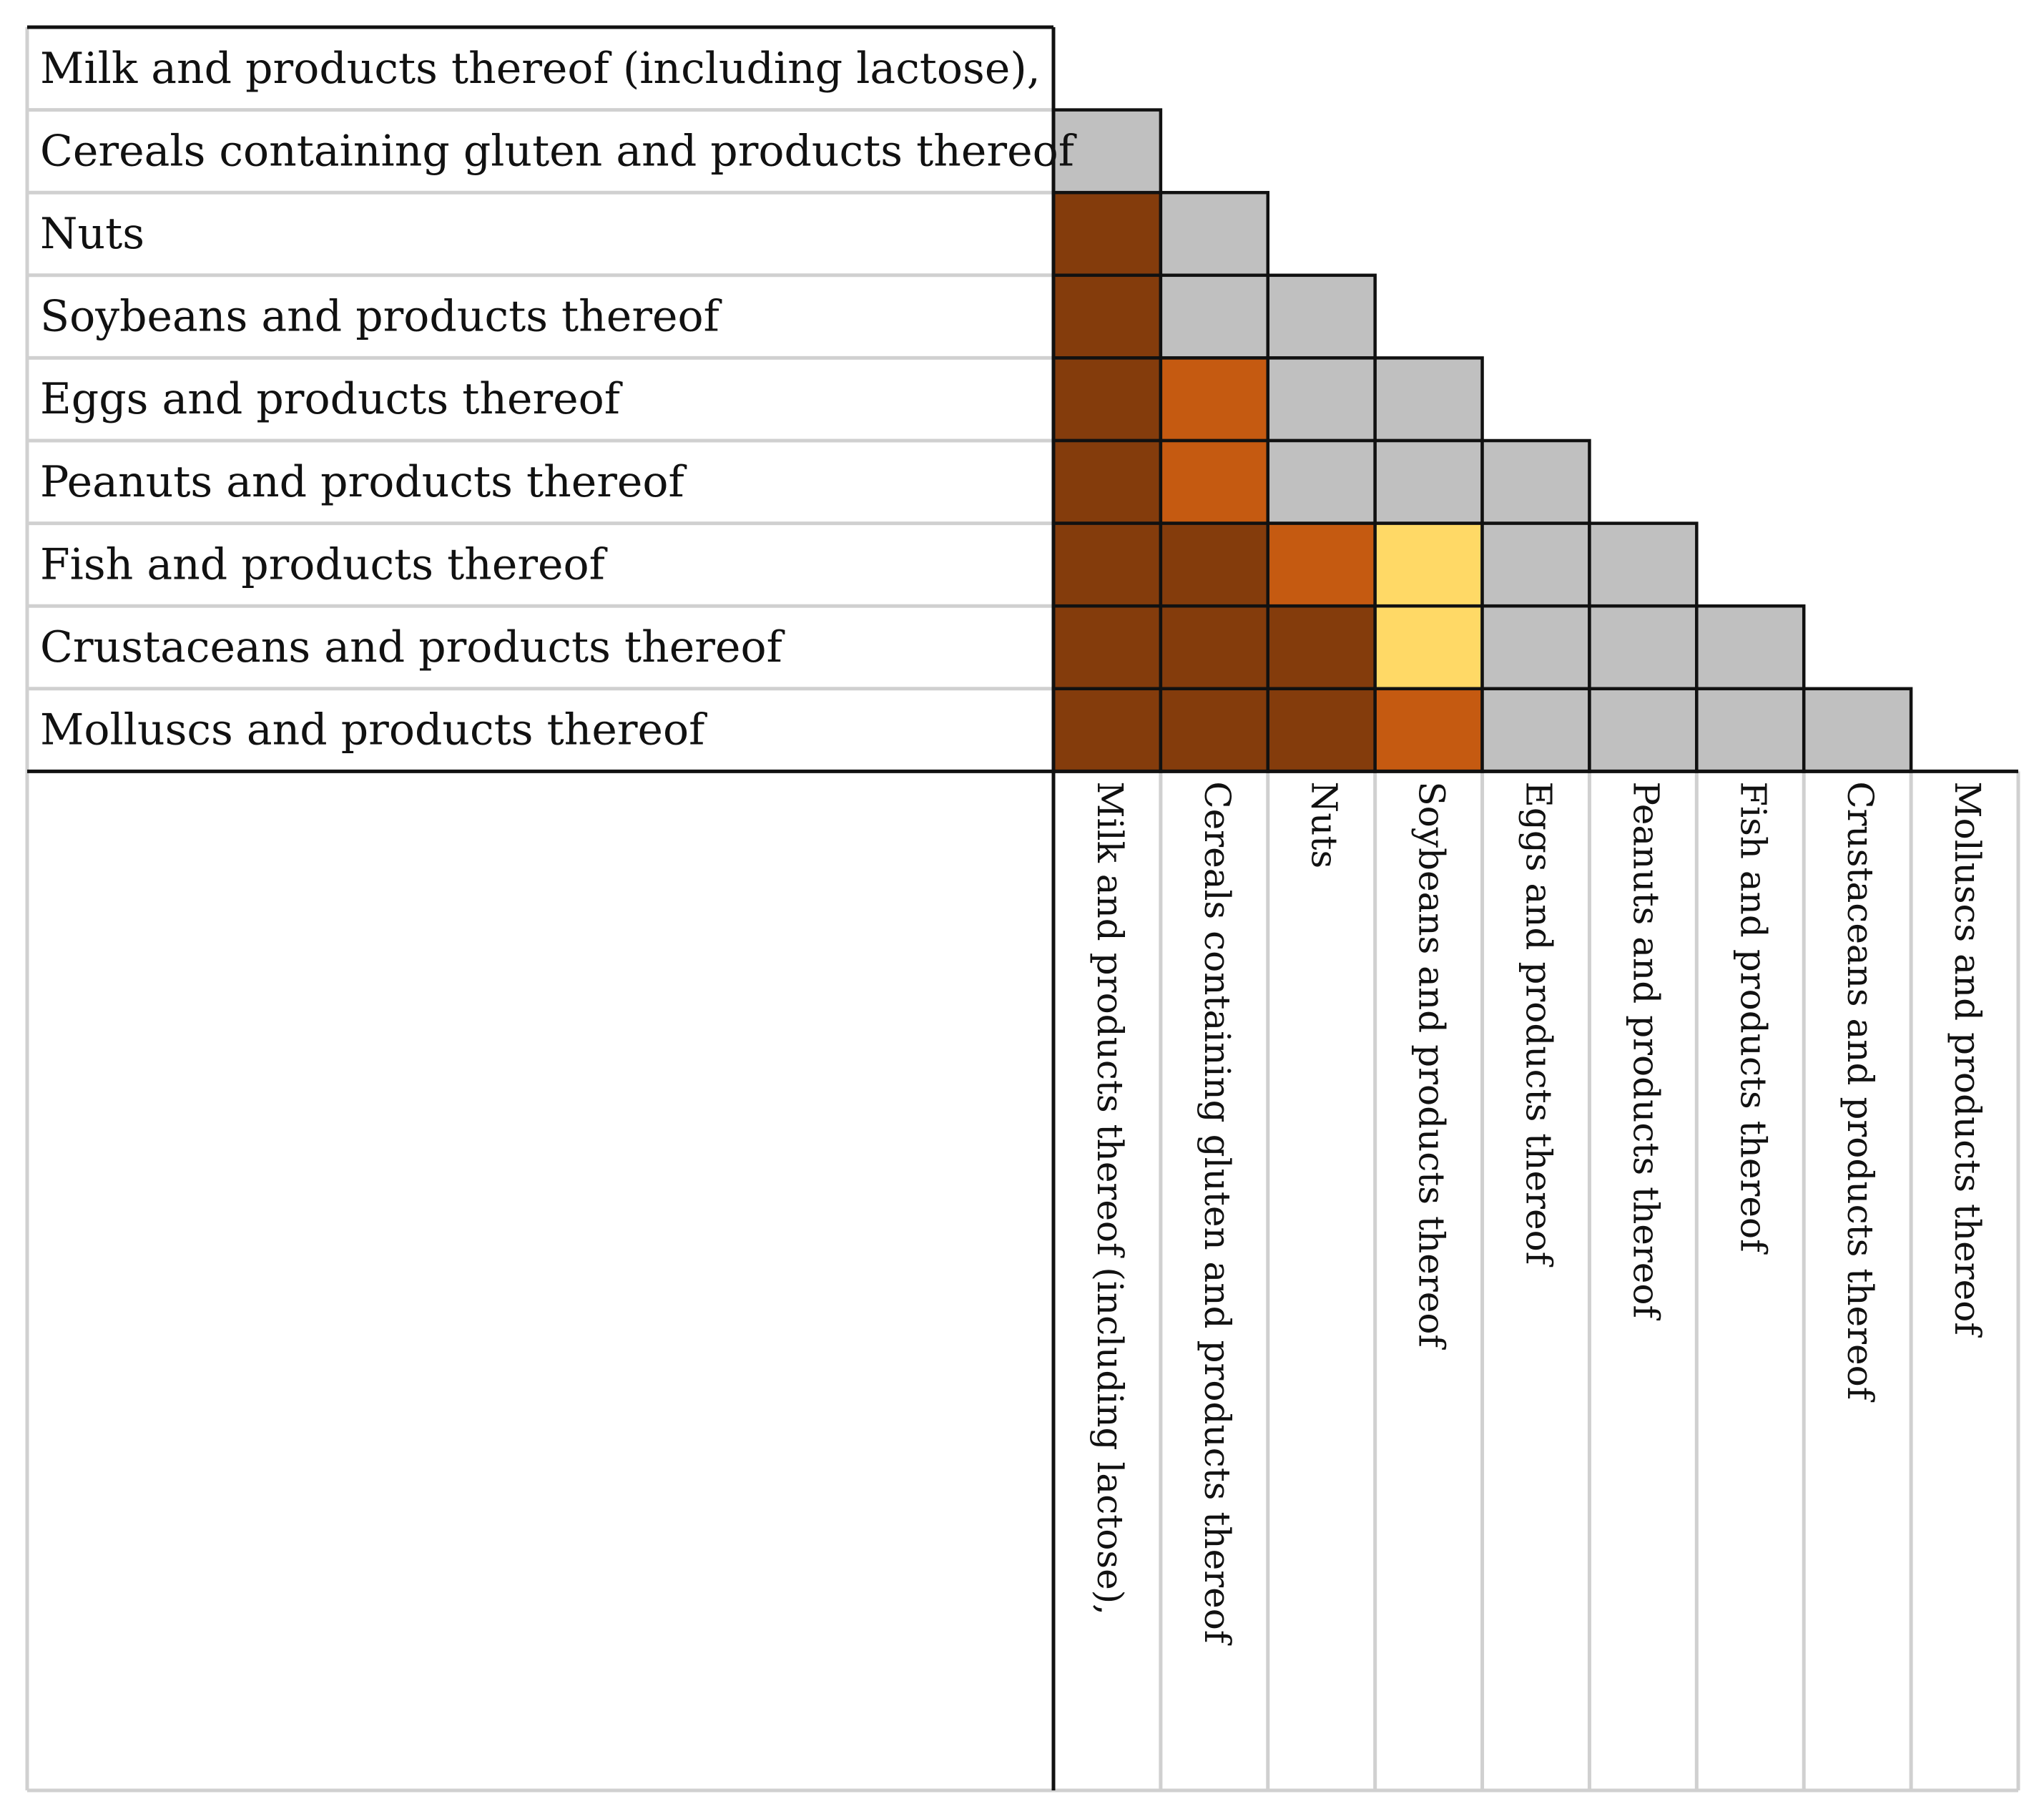 The image size is (2044, 1819). I want to click on column-label: Molluscs and products thereof, so click(1967, 1059).